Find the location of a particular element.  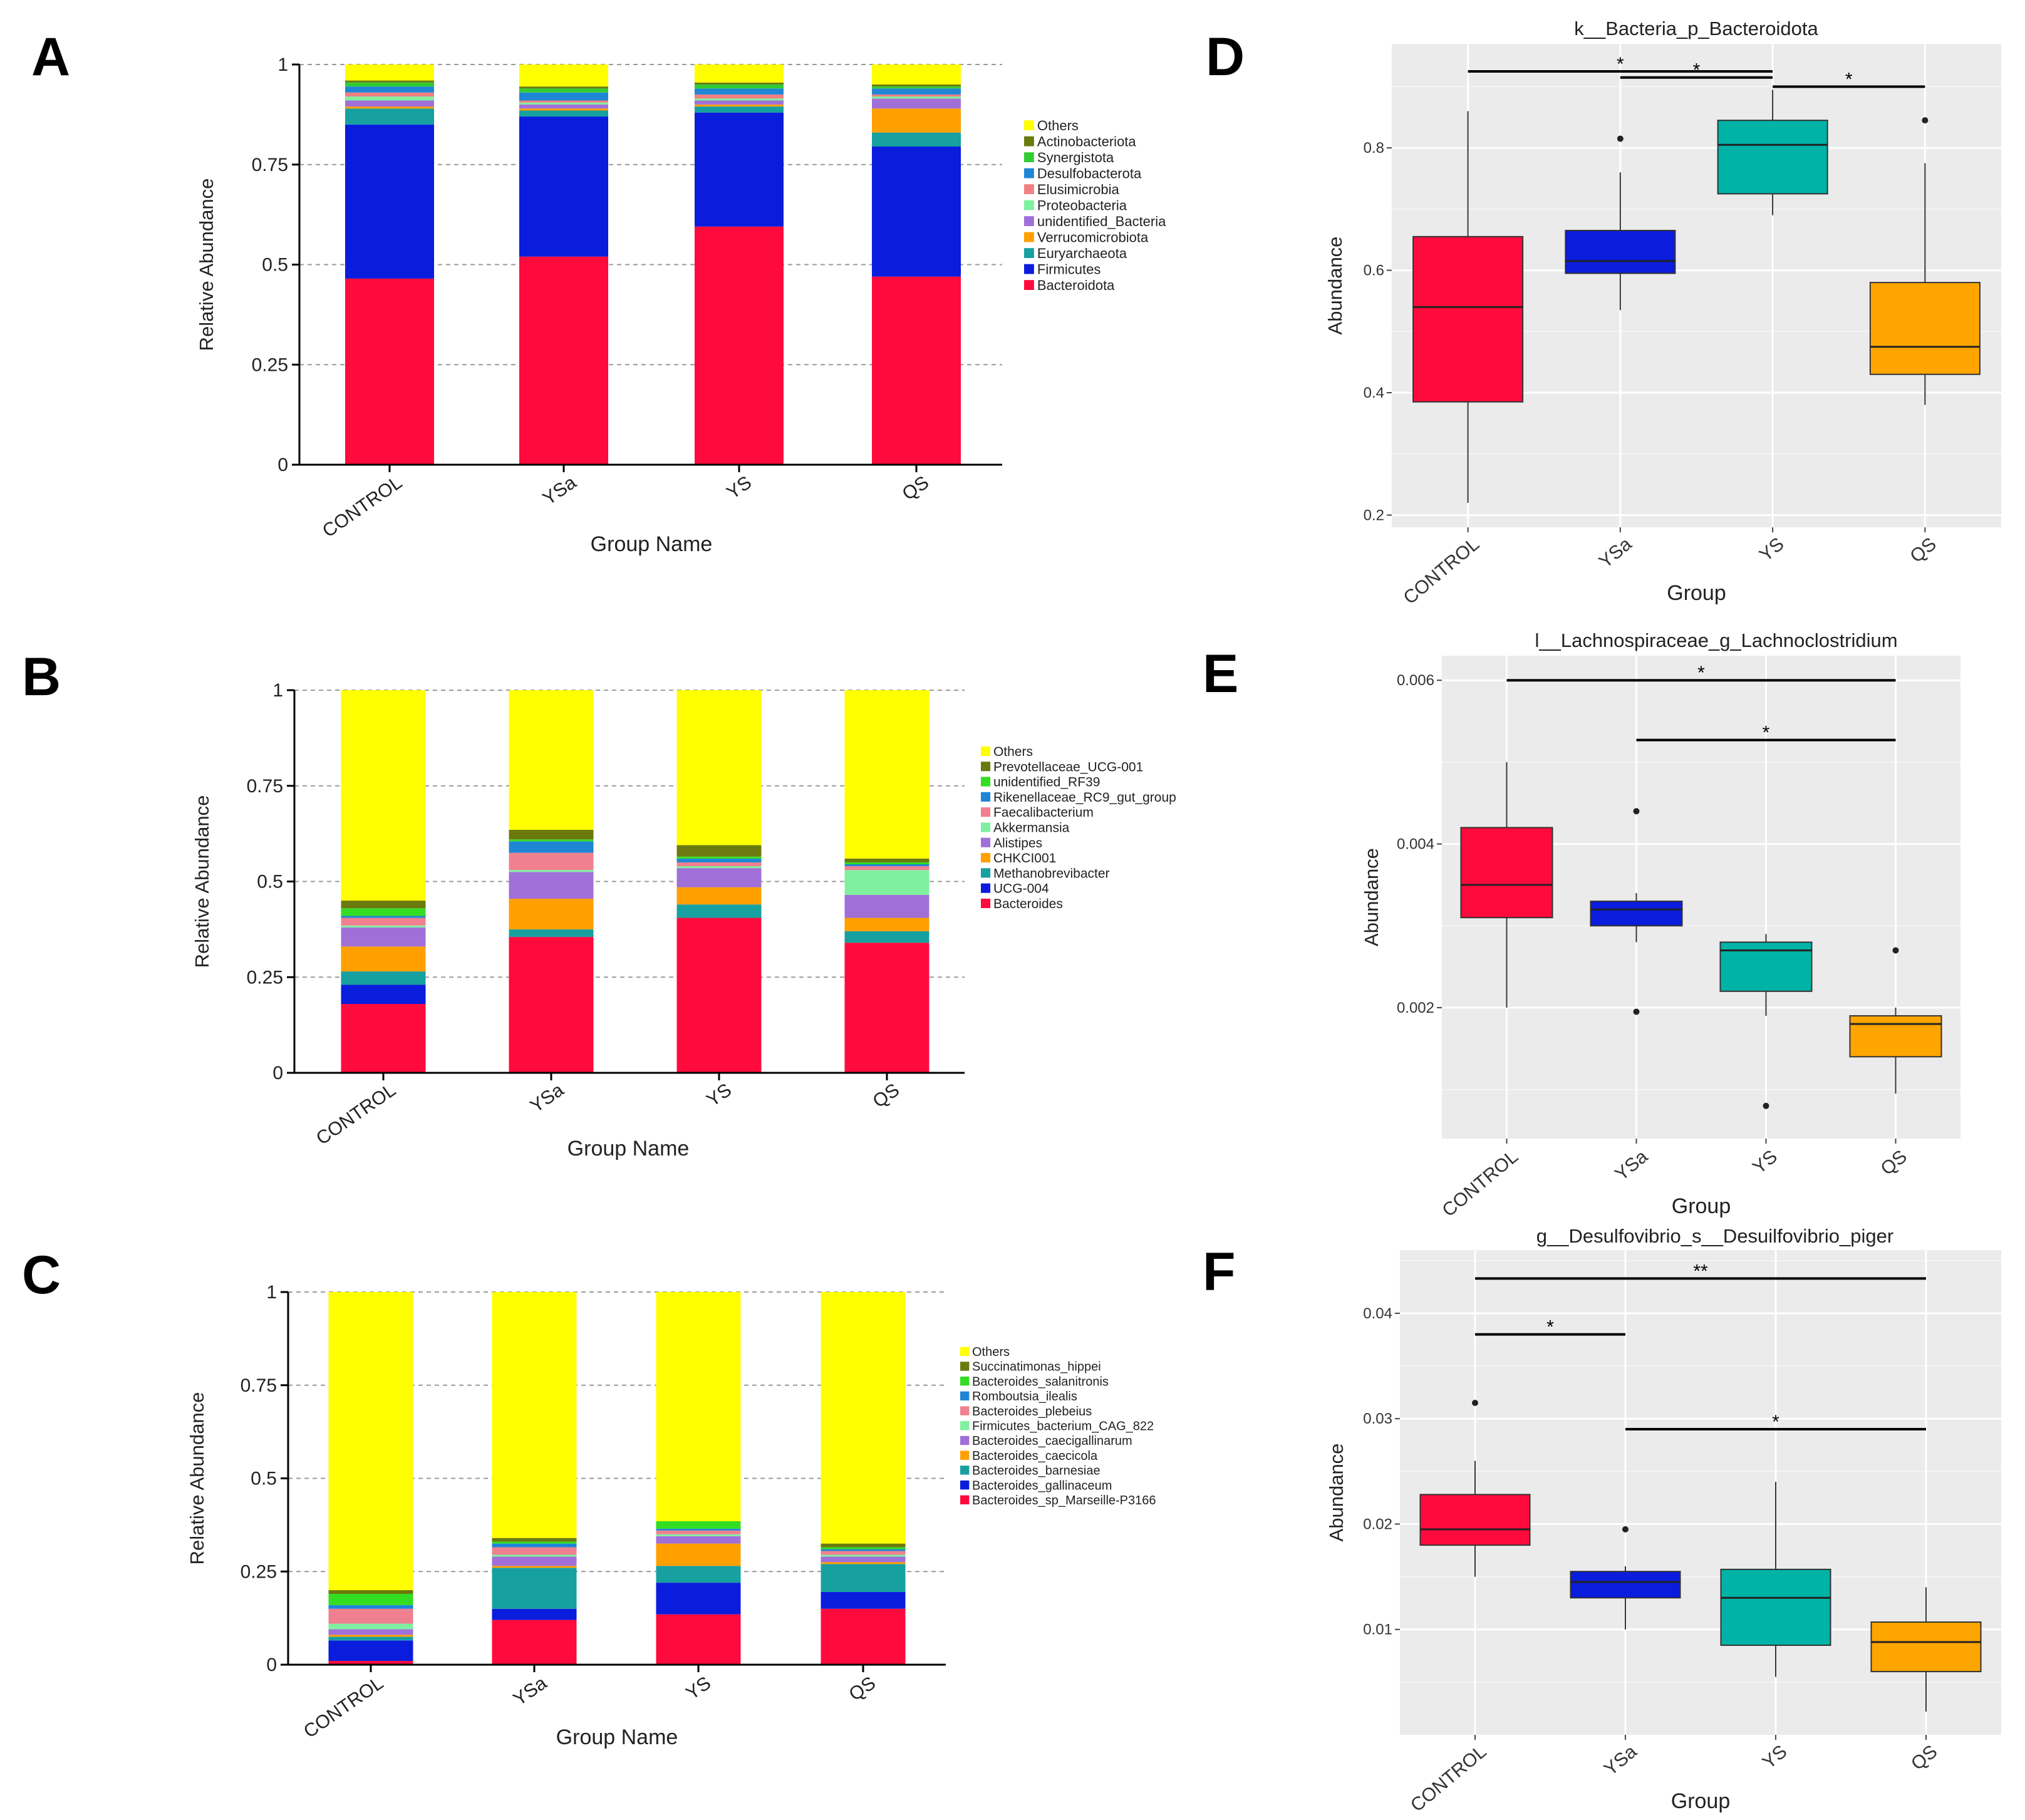

legend-label: Desulfobacterota is located at coordinates (1089, 174).